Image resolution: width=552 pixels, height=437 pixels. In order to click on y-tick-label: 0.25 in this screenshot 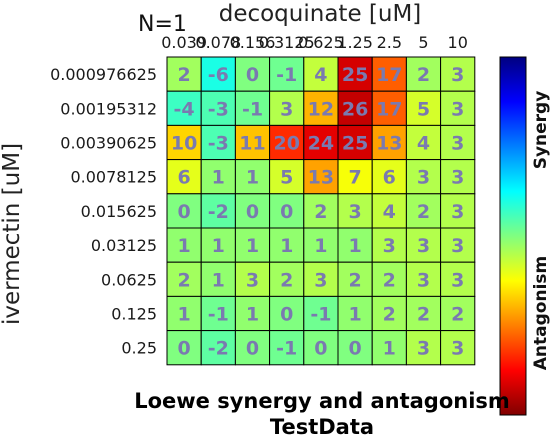, I will do `click(139, 348)`.